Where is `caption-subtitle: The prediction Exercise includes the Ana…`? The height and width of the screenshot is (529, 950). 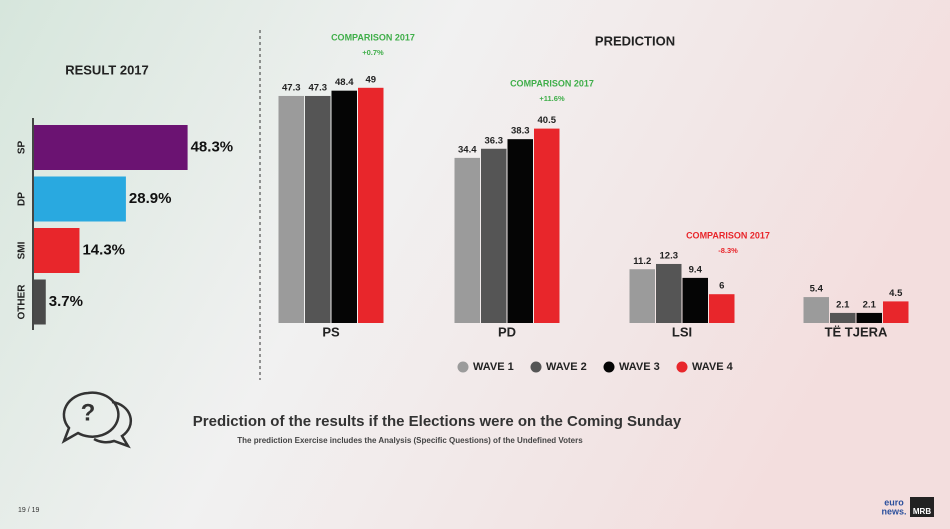 caption-subtitle: The prediction Exercise includes the Ana… is located at coordinates (410, 440).